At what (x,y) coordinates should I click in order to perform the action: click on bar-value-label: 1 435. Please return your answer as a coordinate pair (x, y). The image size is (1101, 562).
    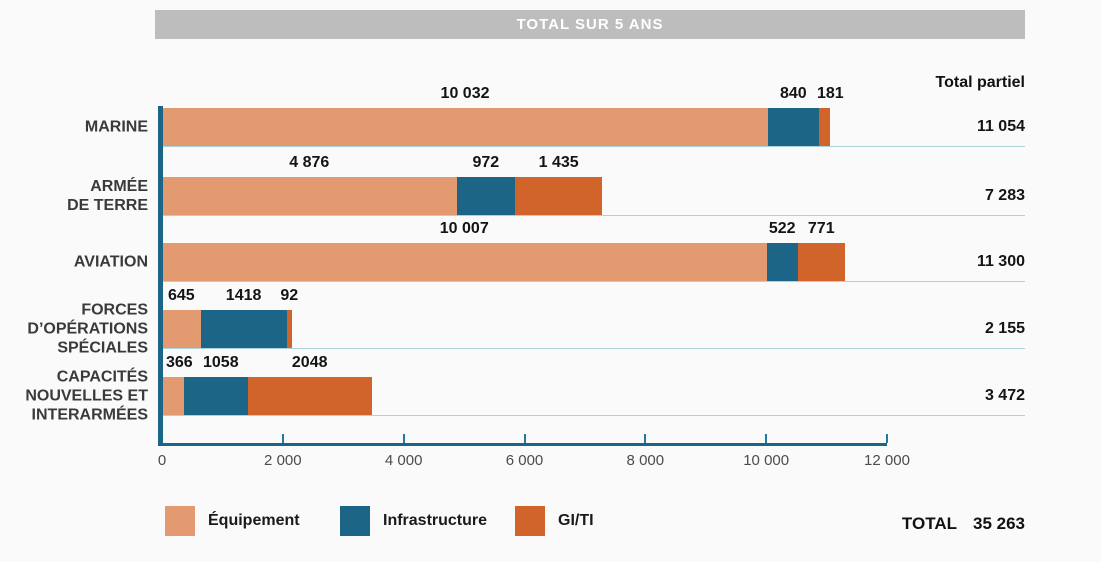
    Looking at the image, I should click on (558, 162).